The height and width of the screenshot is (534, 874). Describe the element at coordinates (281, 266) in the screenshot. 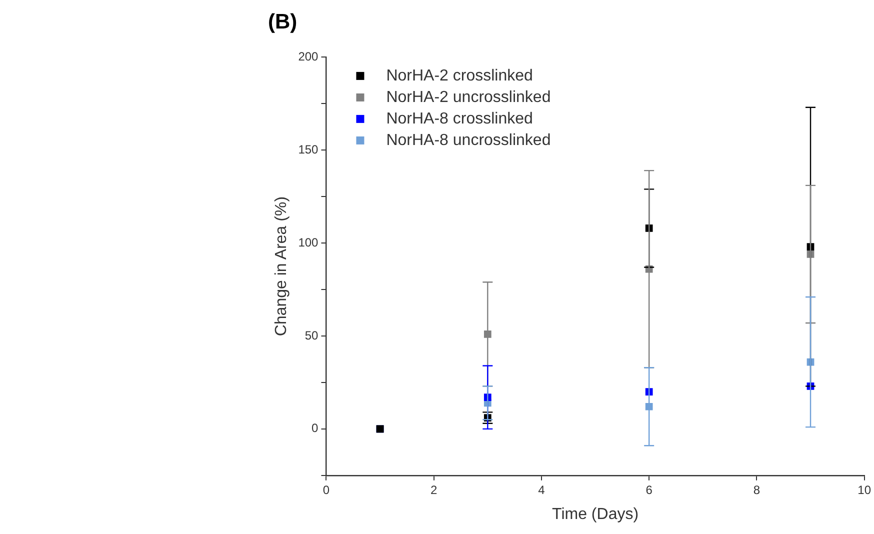

I see `y-axis-title: Change in Area (%)` at that location.